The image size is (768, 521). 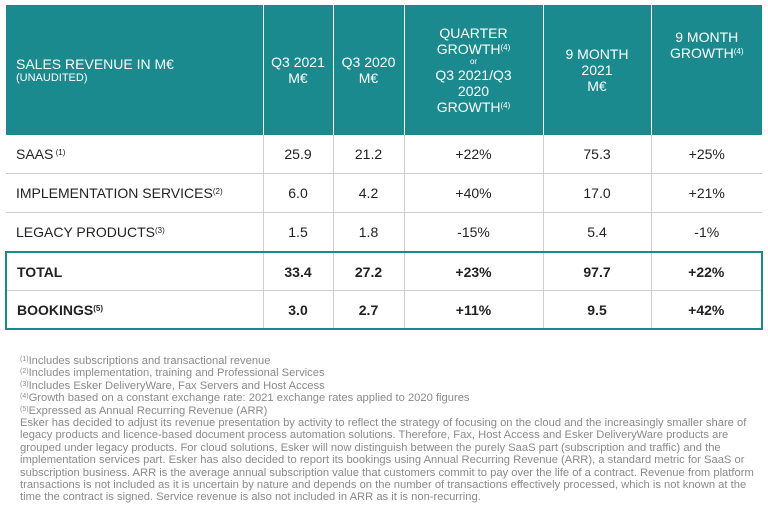 What do you see at coordinates (368, 154) in the screenshot?
I see `cell-q3-2020: 21.2` at bounding box center [368, 154].